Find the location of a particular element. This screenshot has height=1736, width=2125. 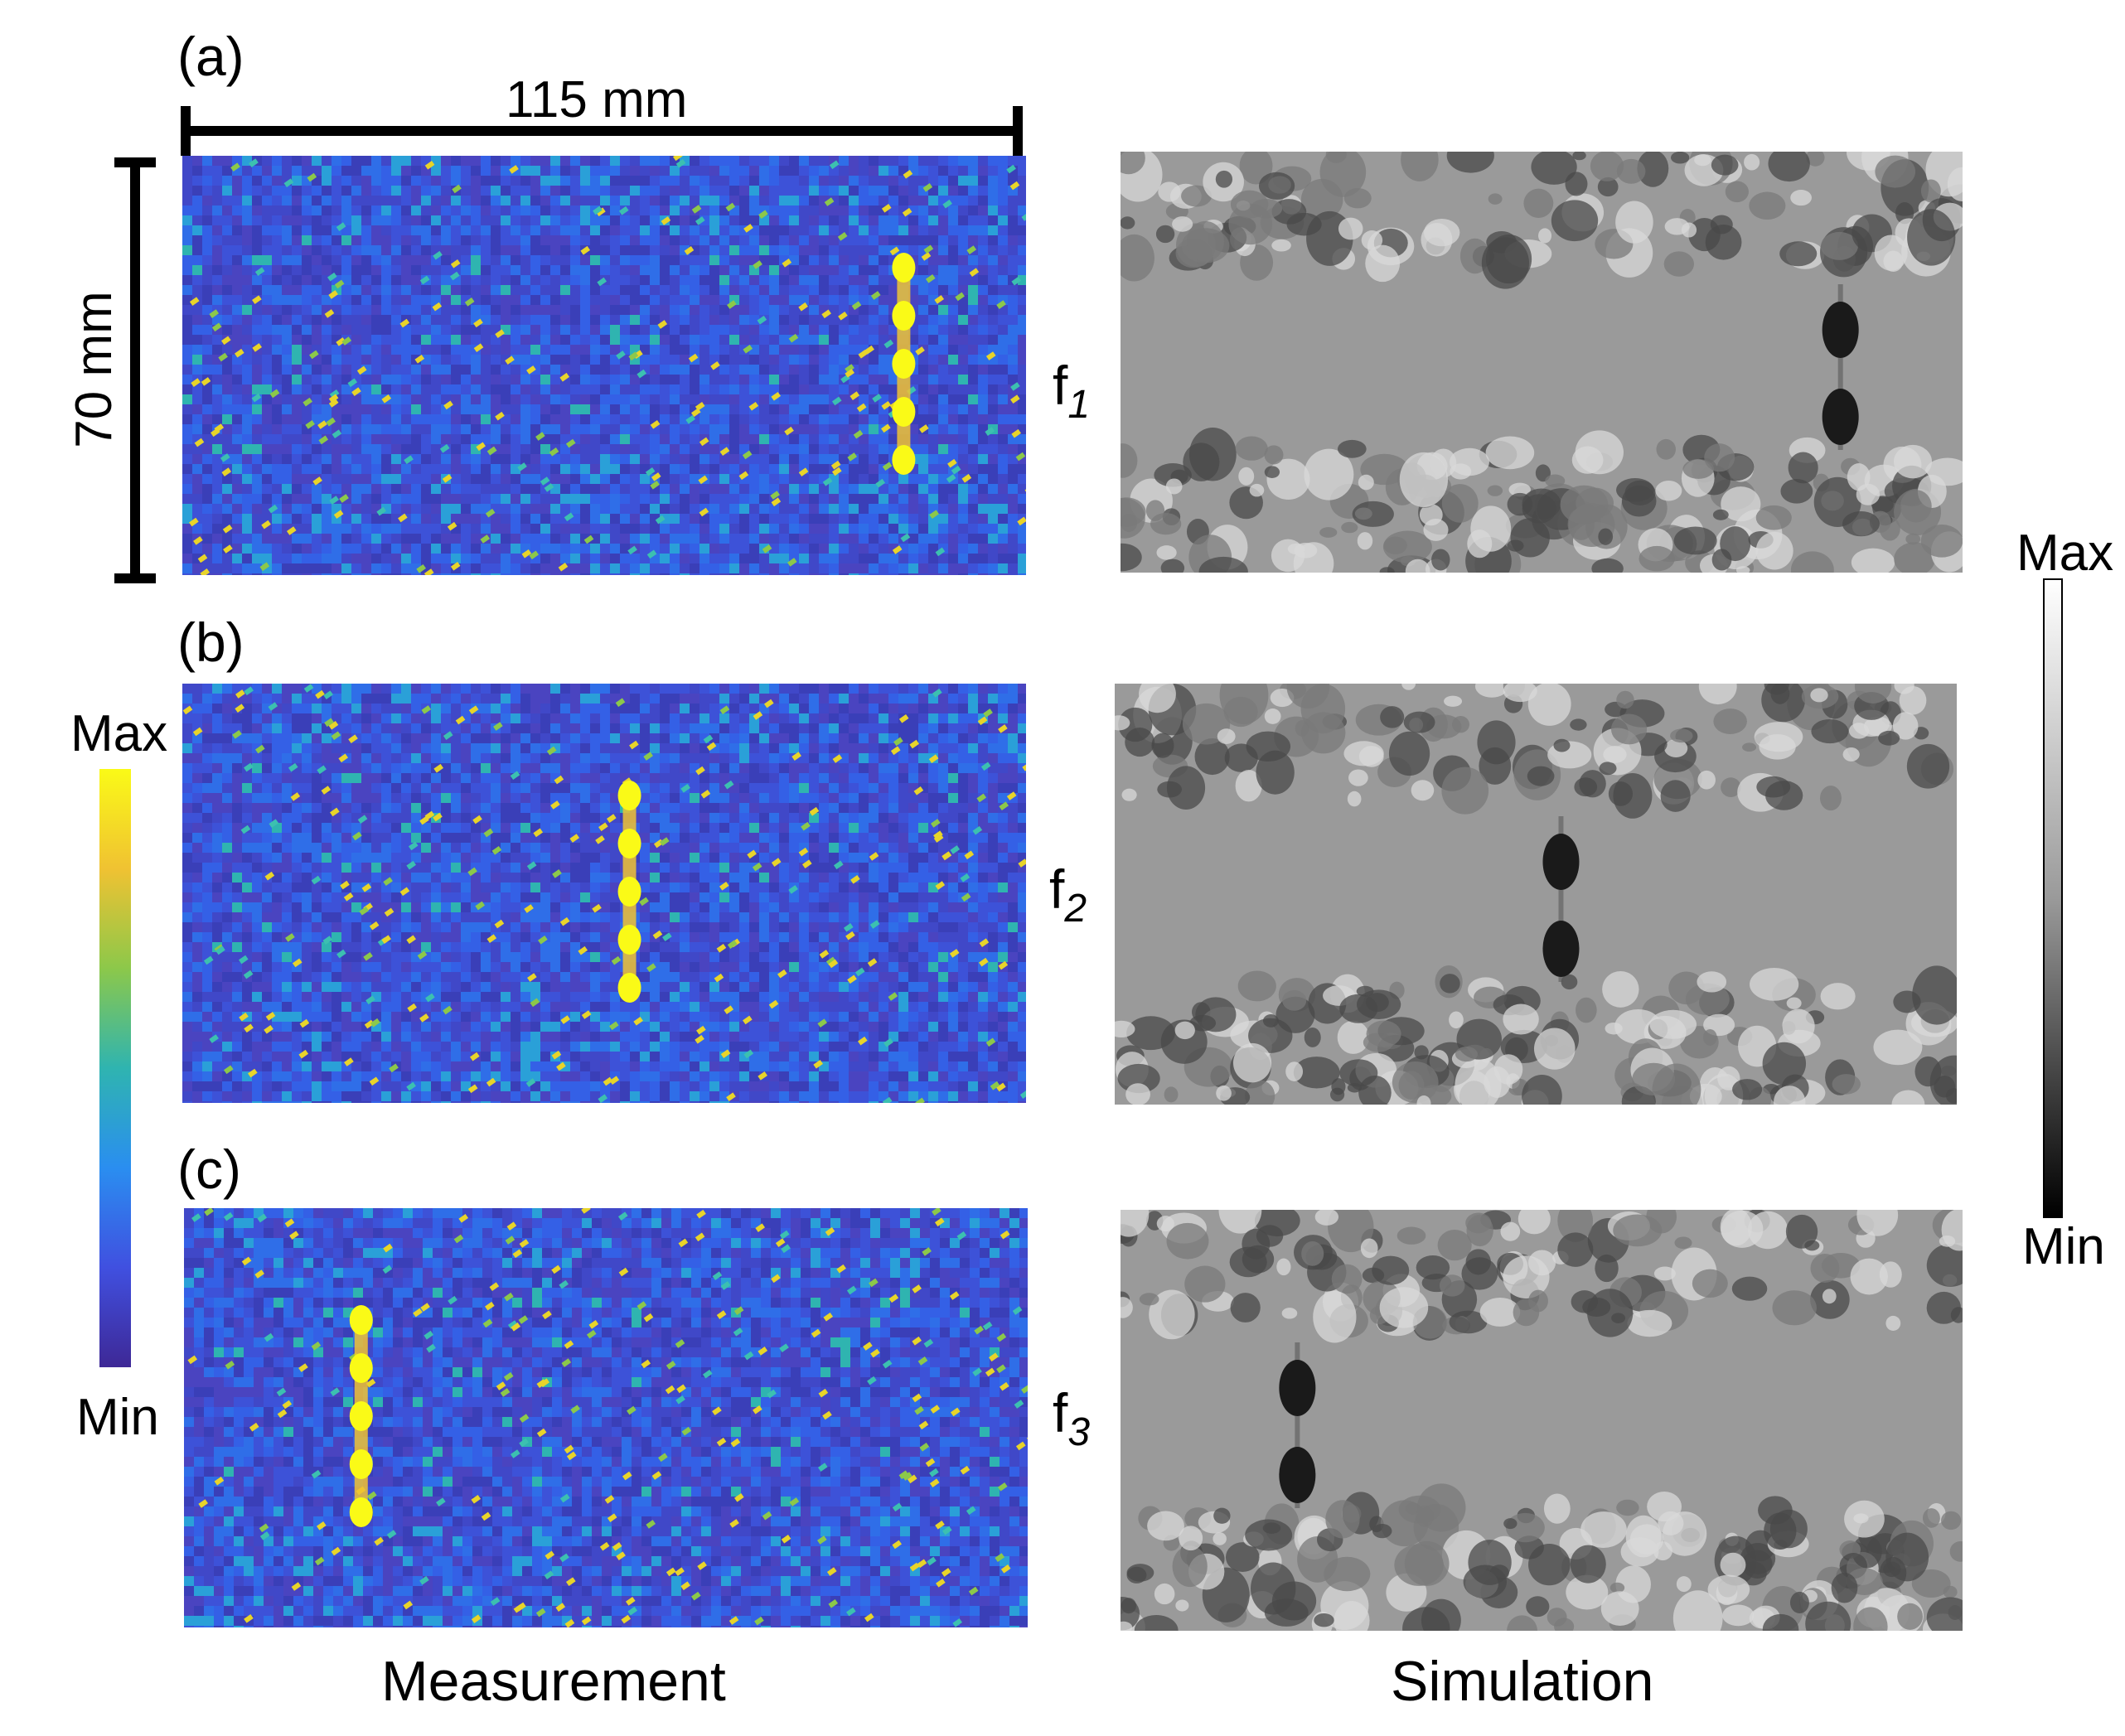

scale-bar-horizontal is located at coordinates (602, 131).